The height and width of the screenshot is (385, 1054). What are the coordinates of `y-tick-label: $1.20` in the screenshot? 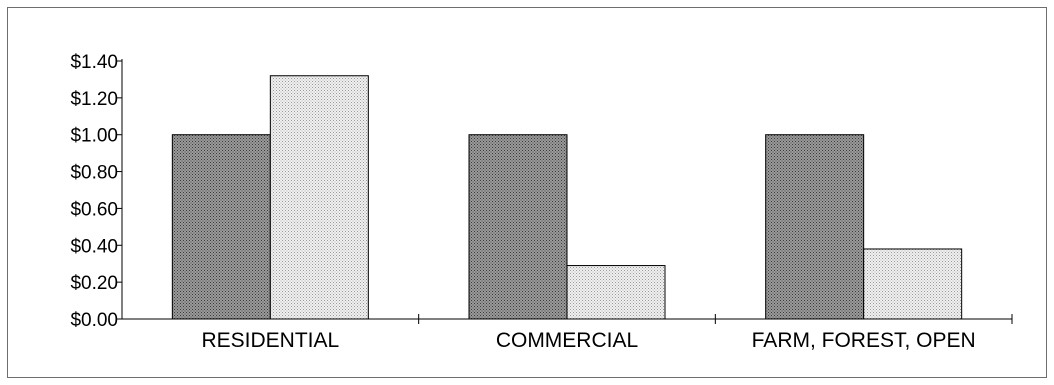 It's located at (94, 99).